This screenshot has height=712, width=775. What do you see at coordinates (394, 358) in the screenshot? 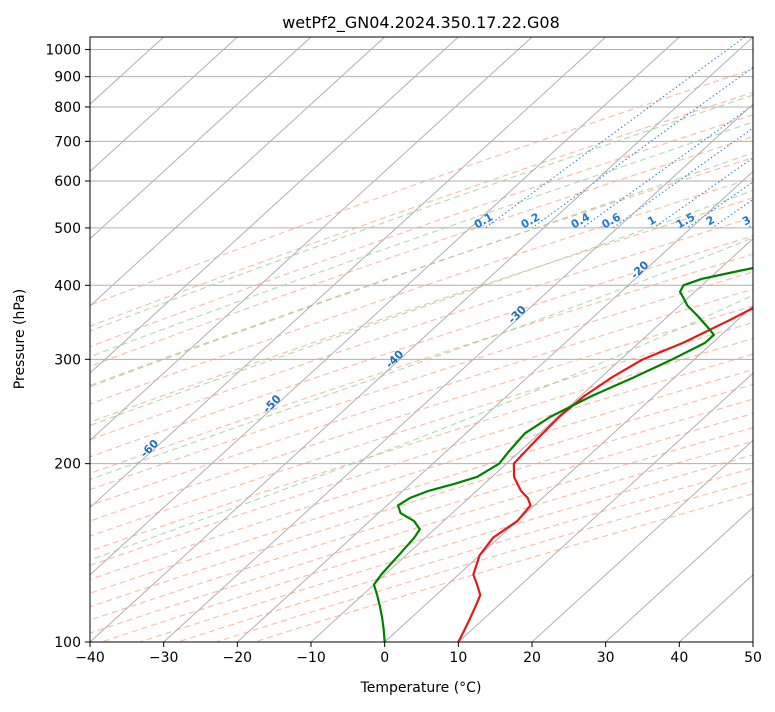
I see `isotherm-label: -40` at bounding box center [394, 358].